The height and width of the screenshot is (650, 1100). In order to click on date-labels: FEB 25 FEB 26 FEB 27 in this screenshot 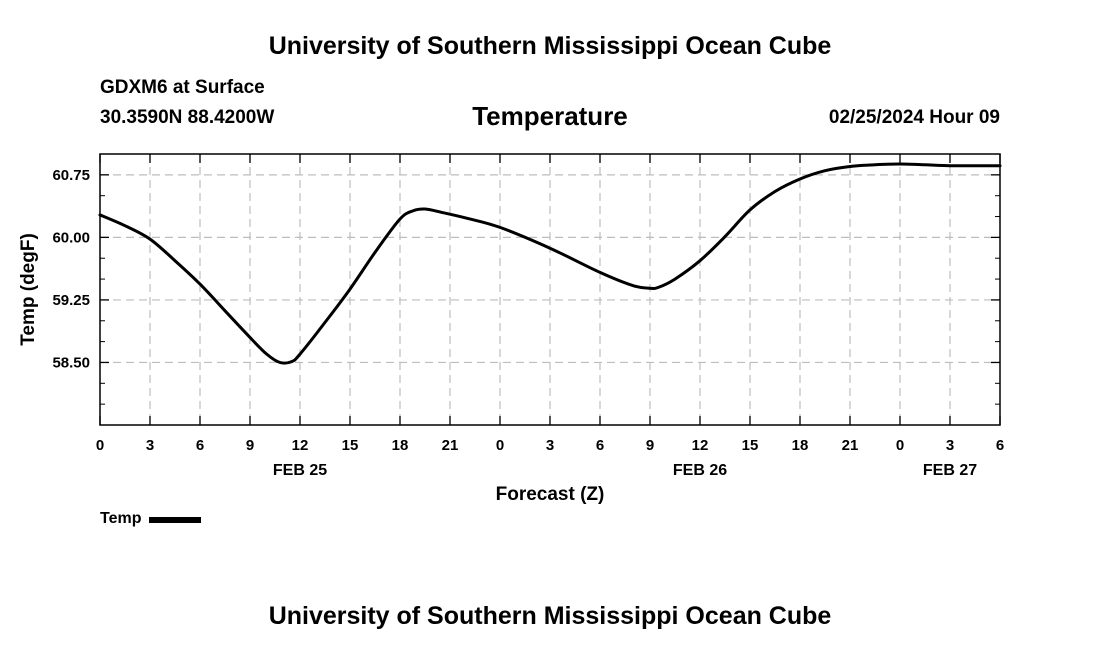, I will do `click(625, 470)`.